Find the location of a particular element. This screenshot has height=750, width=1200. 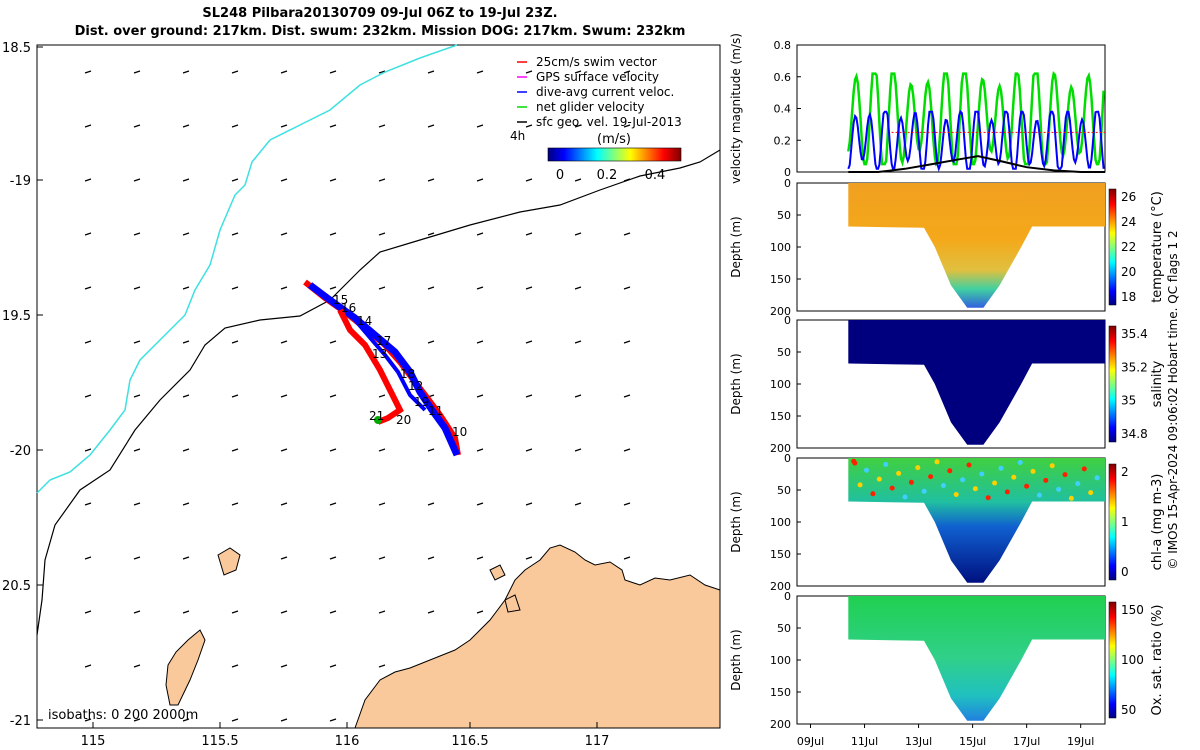

track-day-label: 17 is located at coordinates (383, 341).